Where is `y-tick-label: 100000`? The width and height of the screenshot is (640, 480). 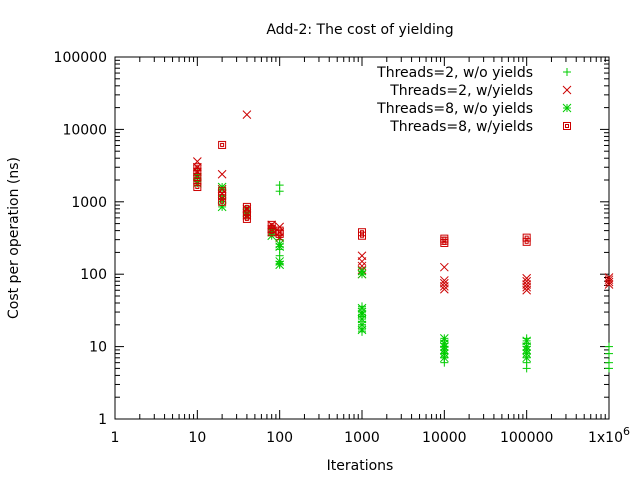 y-tick-label: 100000 is located at coordinates (80, 58).